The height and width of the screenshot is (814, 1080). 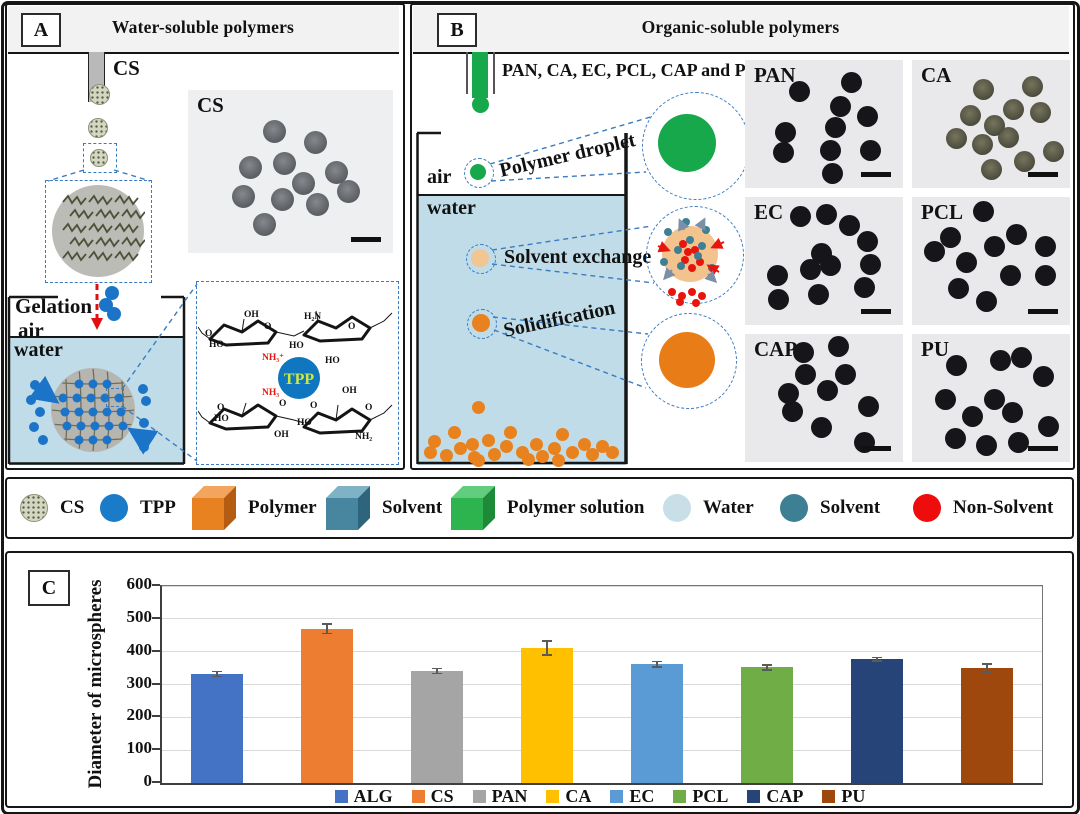 I want to click on micrograph-label: EC, so click(x=769, y=212).